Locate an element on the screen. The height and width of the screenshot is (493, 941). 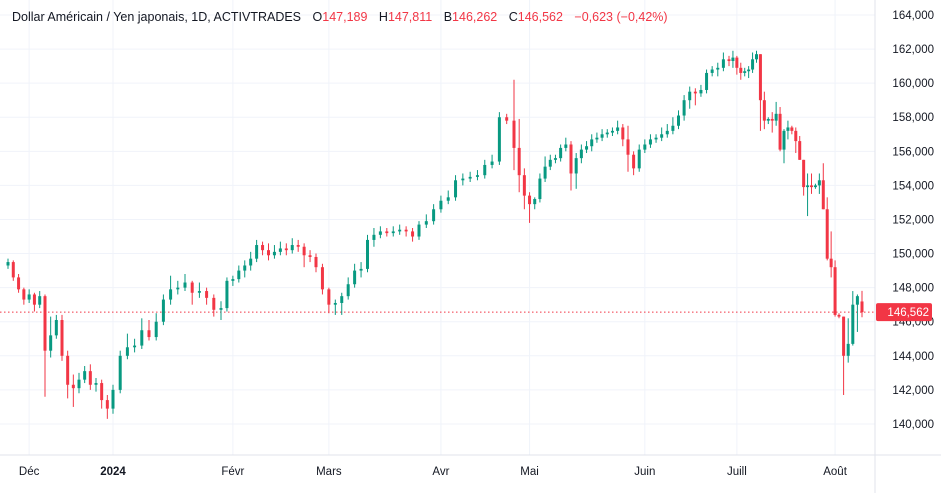
price-tick-label: 162,000 is located at coordinates (913, 50).